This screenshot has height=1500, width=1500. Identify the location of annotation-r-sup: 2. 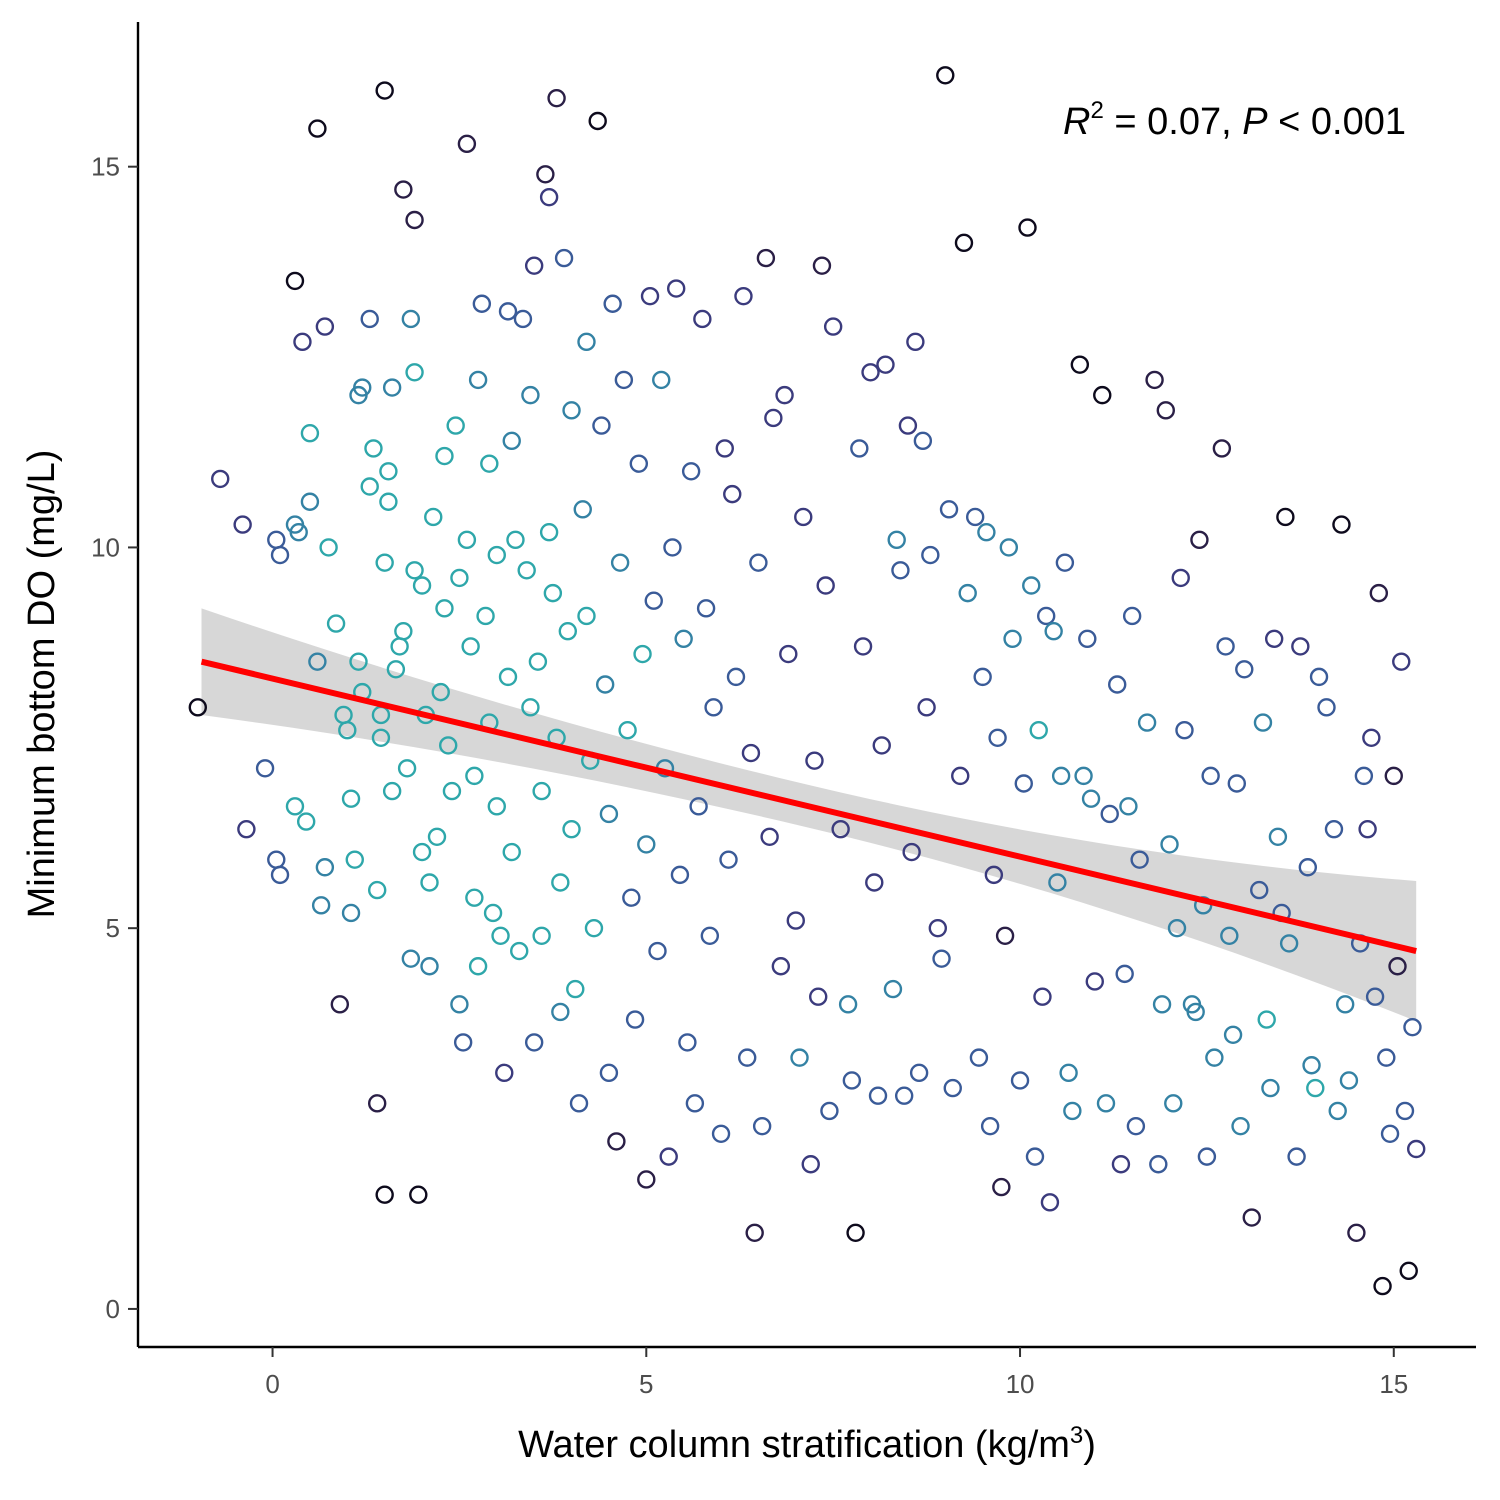
(1096, 110).